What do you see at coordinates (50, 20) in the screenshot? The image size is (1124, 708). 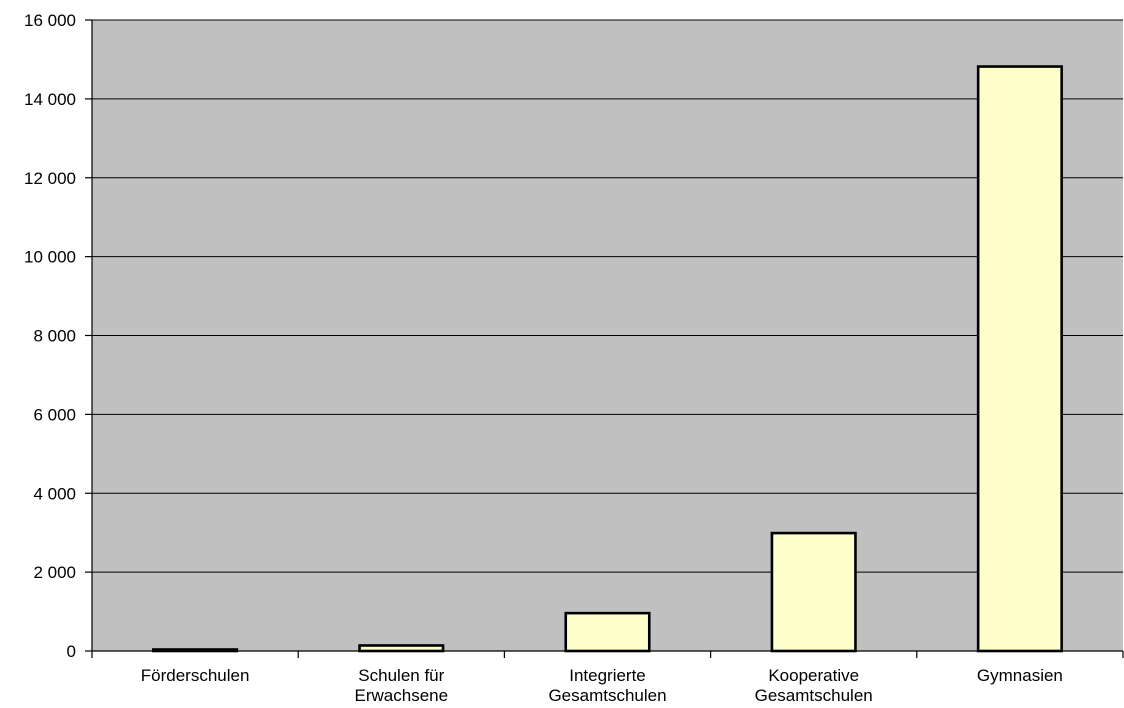 I see `y-tick-label: 16 000` at bounding box center [50, 20].